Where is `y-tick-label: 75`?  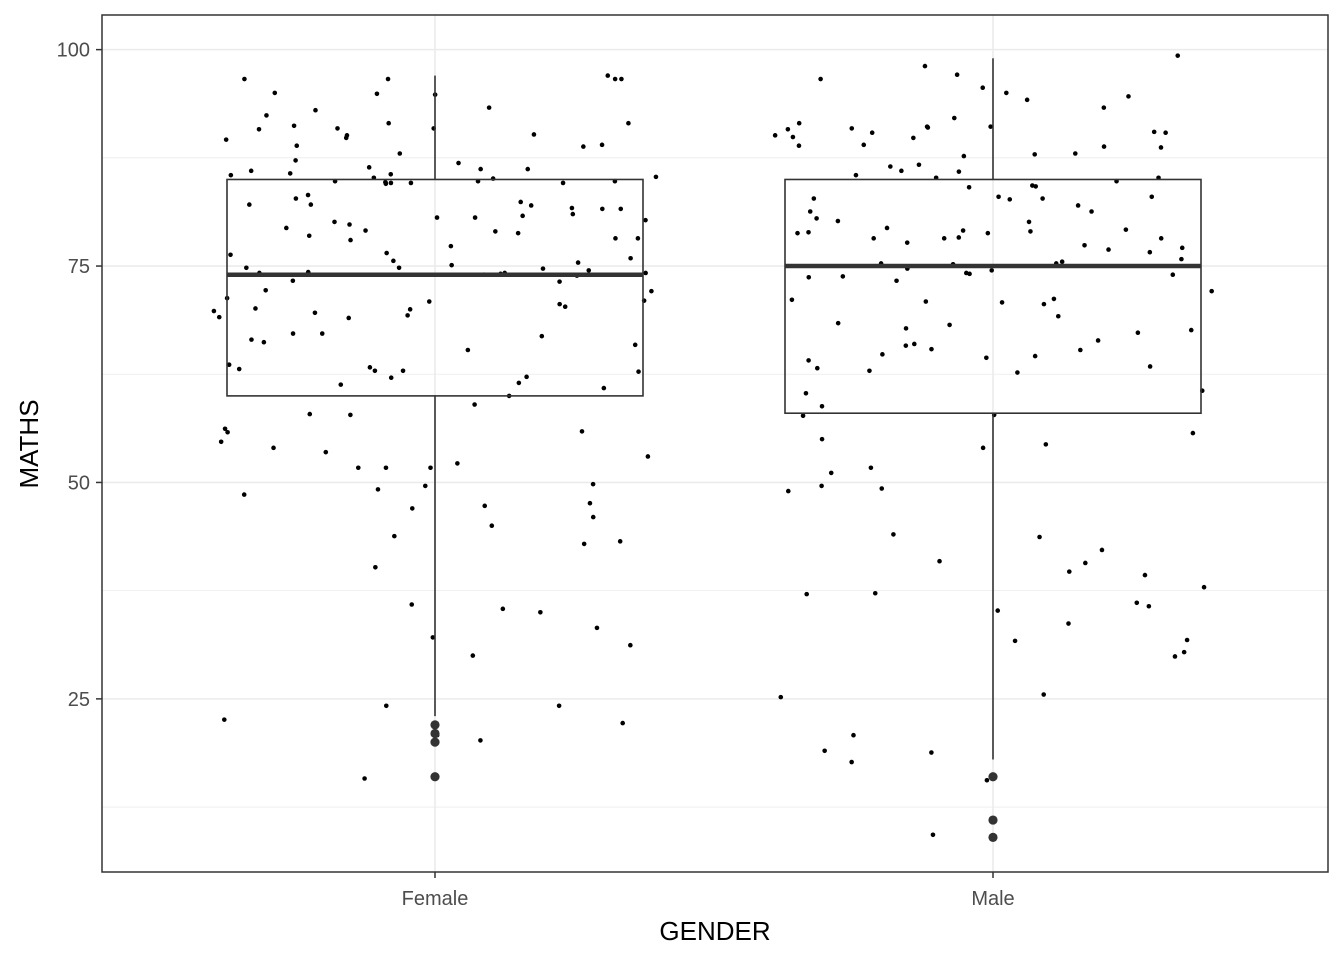 y-tick-label: 75 is located at coordinates (79, 267).